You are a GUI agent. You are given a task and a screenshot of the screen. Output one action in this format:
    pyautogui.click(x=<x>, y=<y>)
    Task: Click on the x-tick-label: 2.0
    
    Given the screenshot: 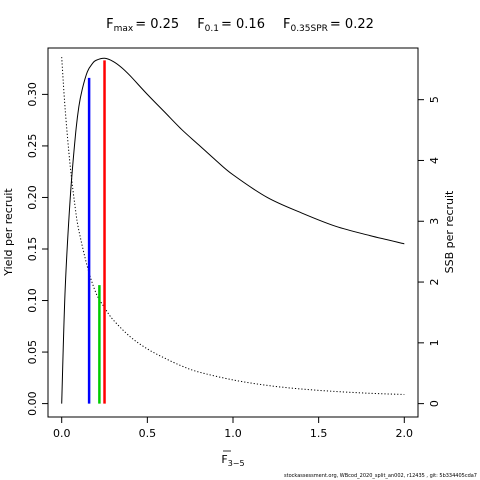 What is the action you would take?
    pyautogui.click(x=405, y=433)
    